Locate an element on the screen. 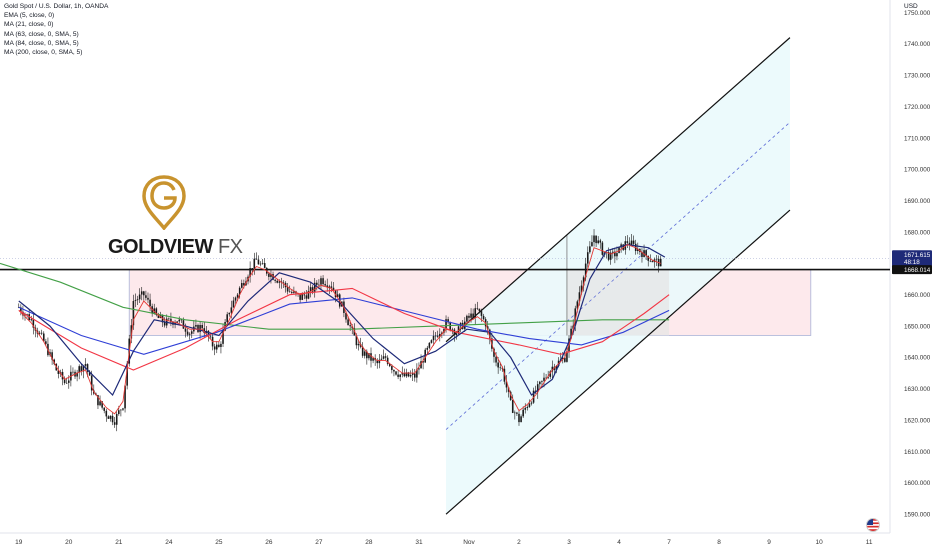 The height and width of the screenshot is (550, 932). legend-ma63: MA (63, close, 0, SMA, 5) is located at coordinates (41, 34).